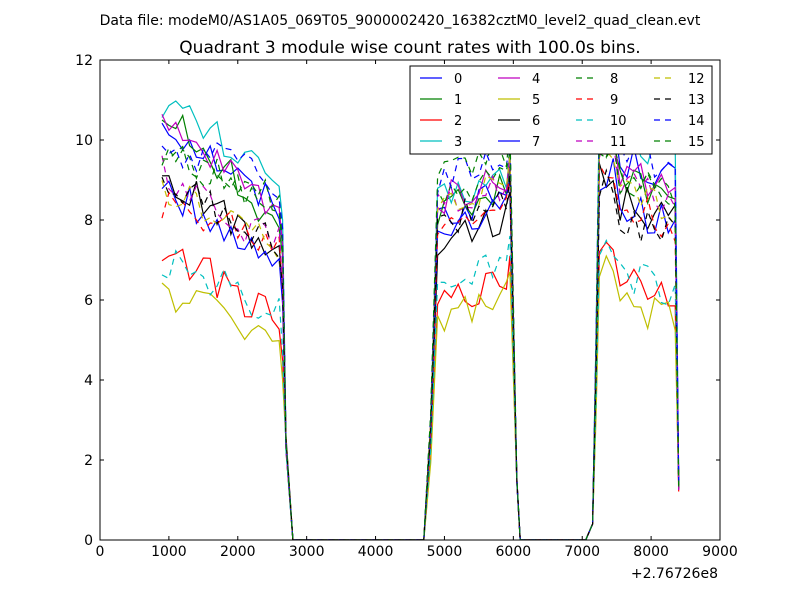 The image size is (800, 600). Describe the element at coordinates (307, 552) in the screenshot. I see `x-tick-label: 3000` at that location.